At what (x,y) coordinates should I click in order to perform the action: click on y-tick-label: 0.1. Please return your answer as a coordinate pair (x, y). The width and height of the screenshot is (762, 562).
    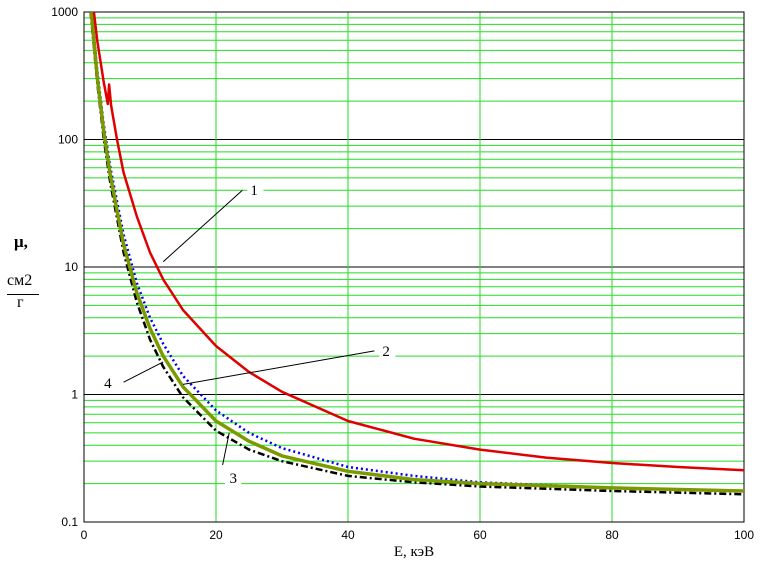
    Looking at the image, I should click on (69, 522).